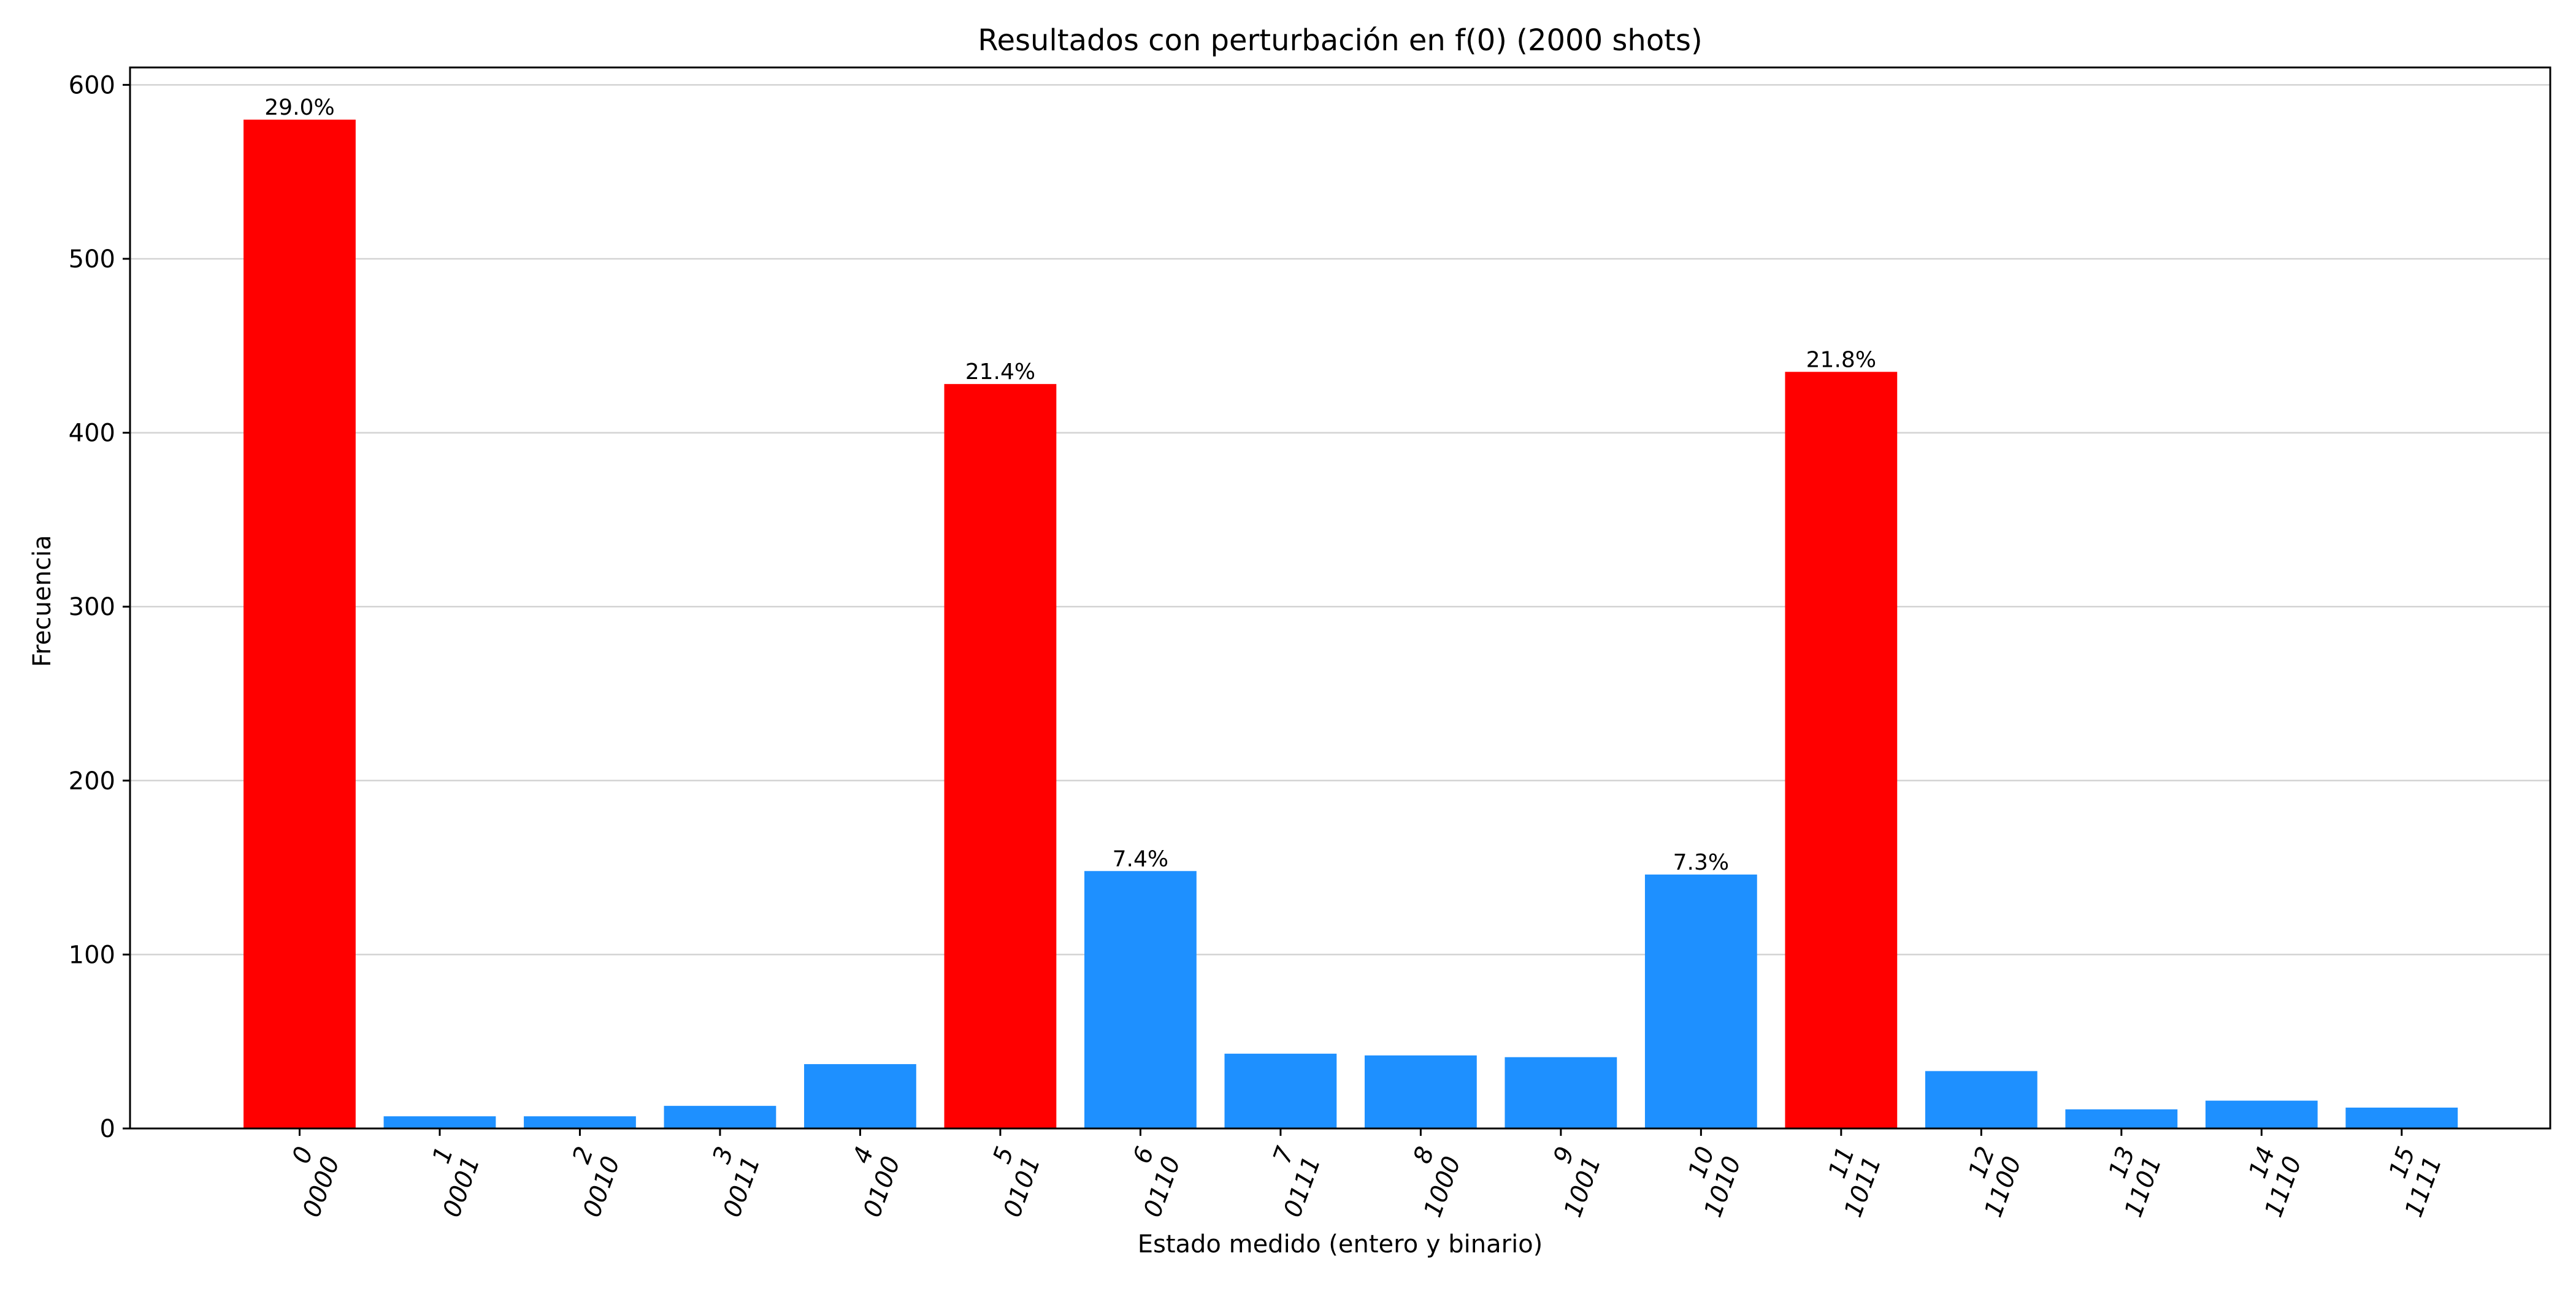 The image size is (2576, 1291). Describe the element at coordinates (1289, 1182) in the screenshot. I see `x-tick-label: 70111` at that location.